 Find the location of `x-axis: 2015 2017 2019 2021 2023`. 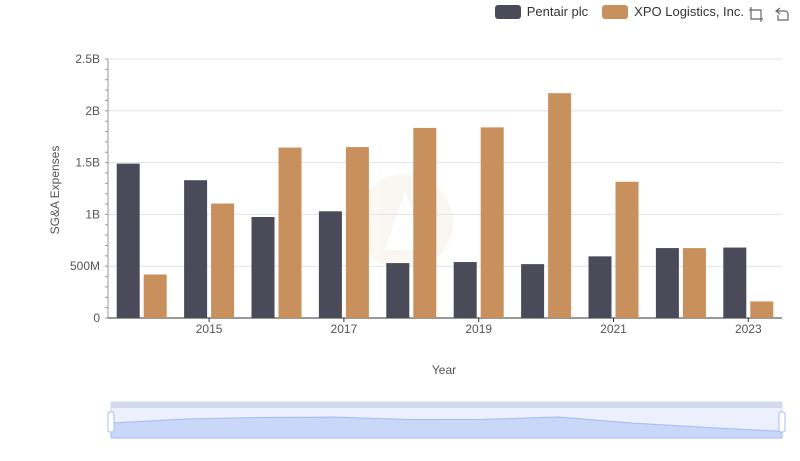

x-axis: 2015 2017 2019 2021 2023 is located at coordinates (445, 326).